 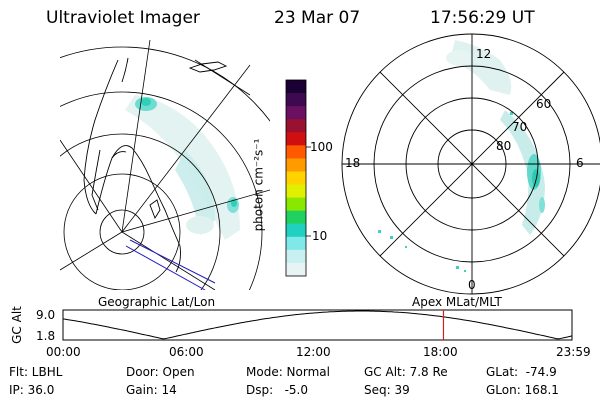 I want to click on mlt-label-0: 0, so click(x=472, y=285).